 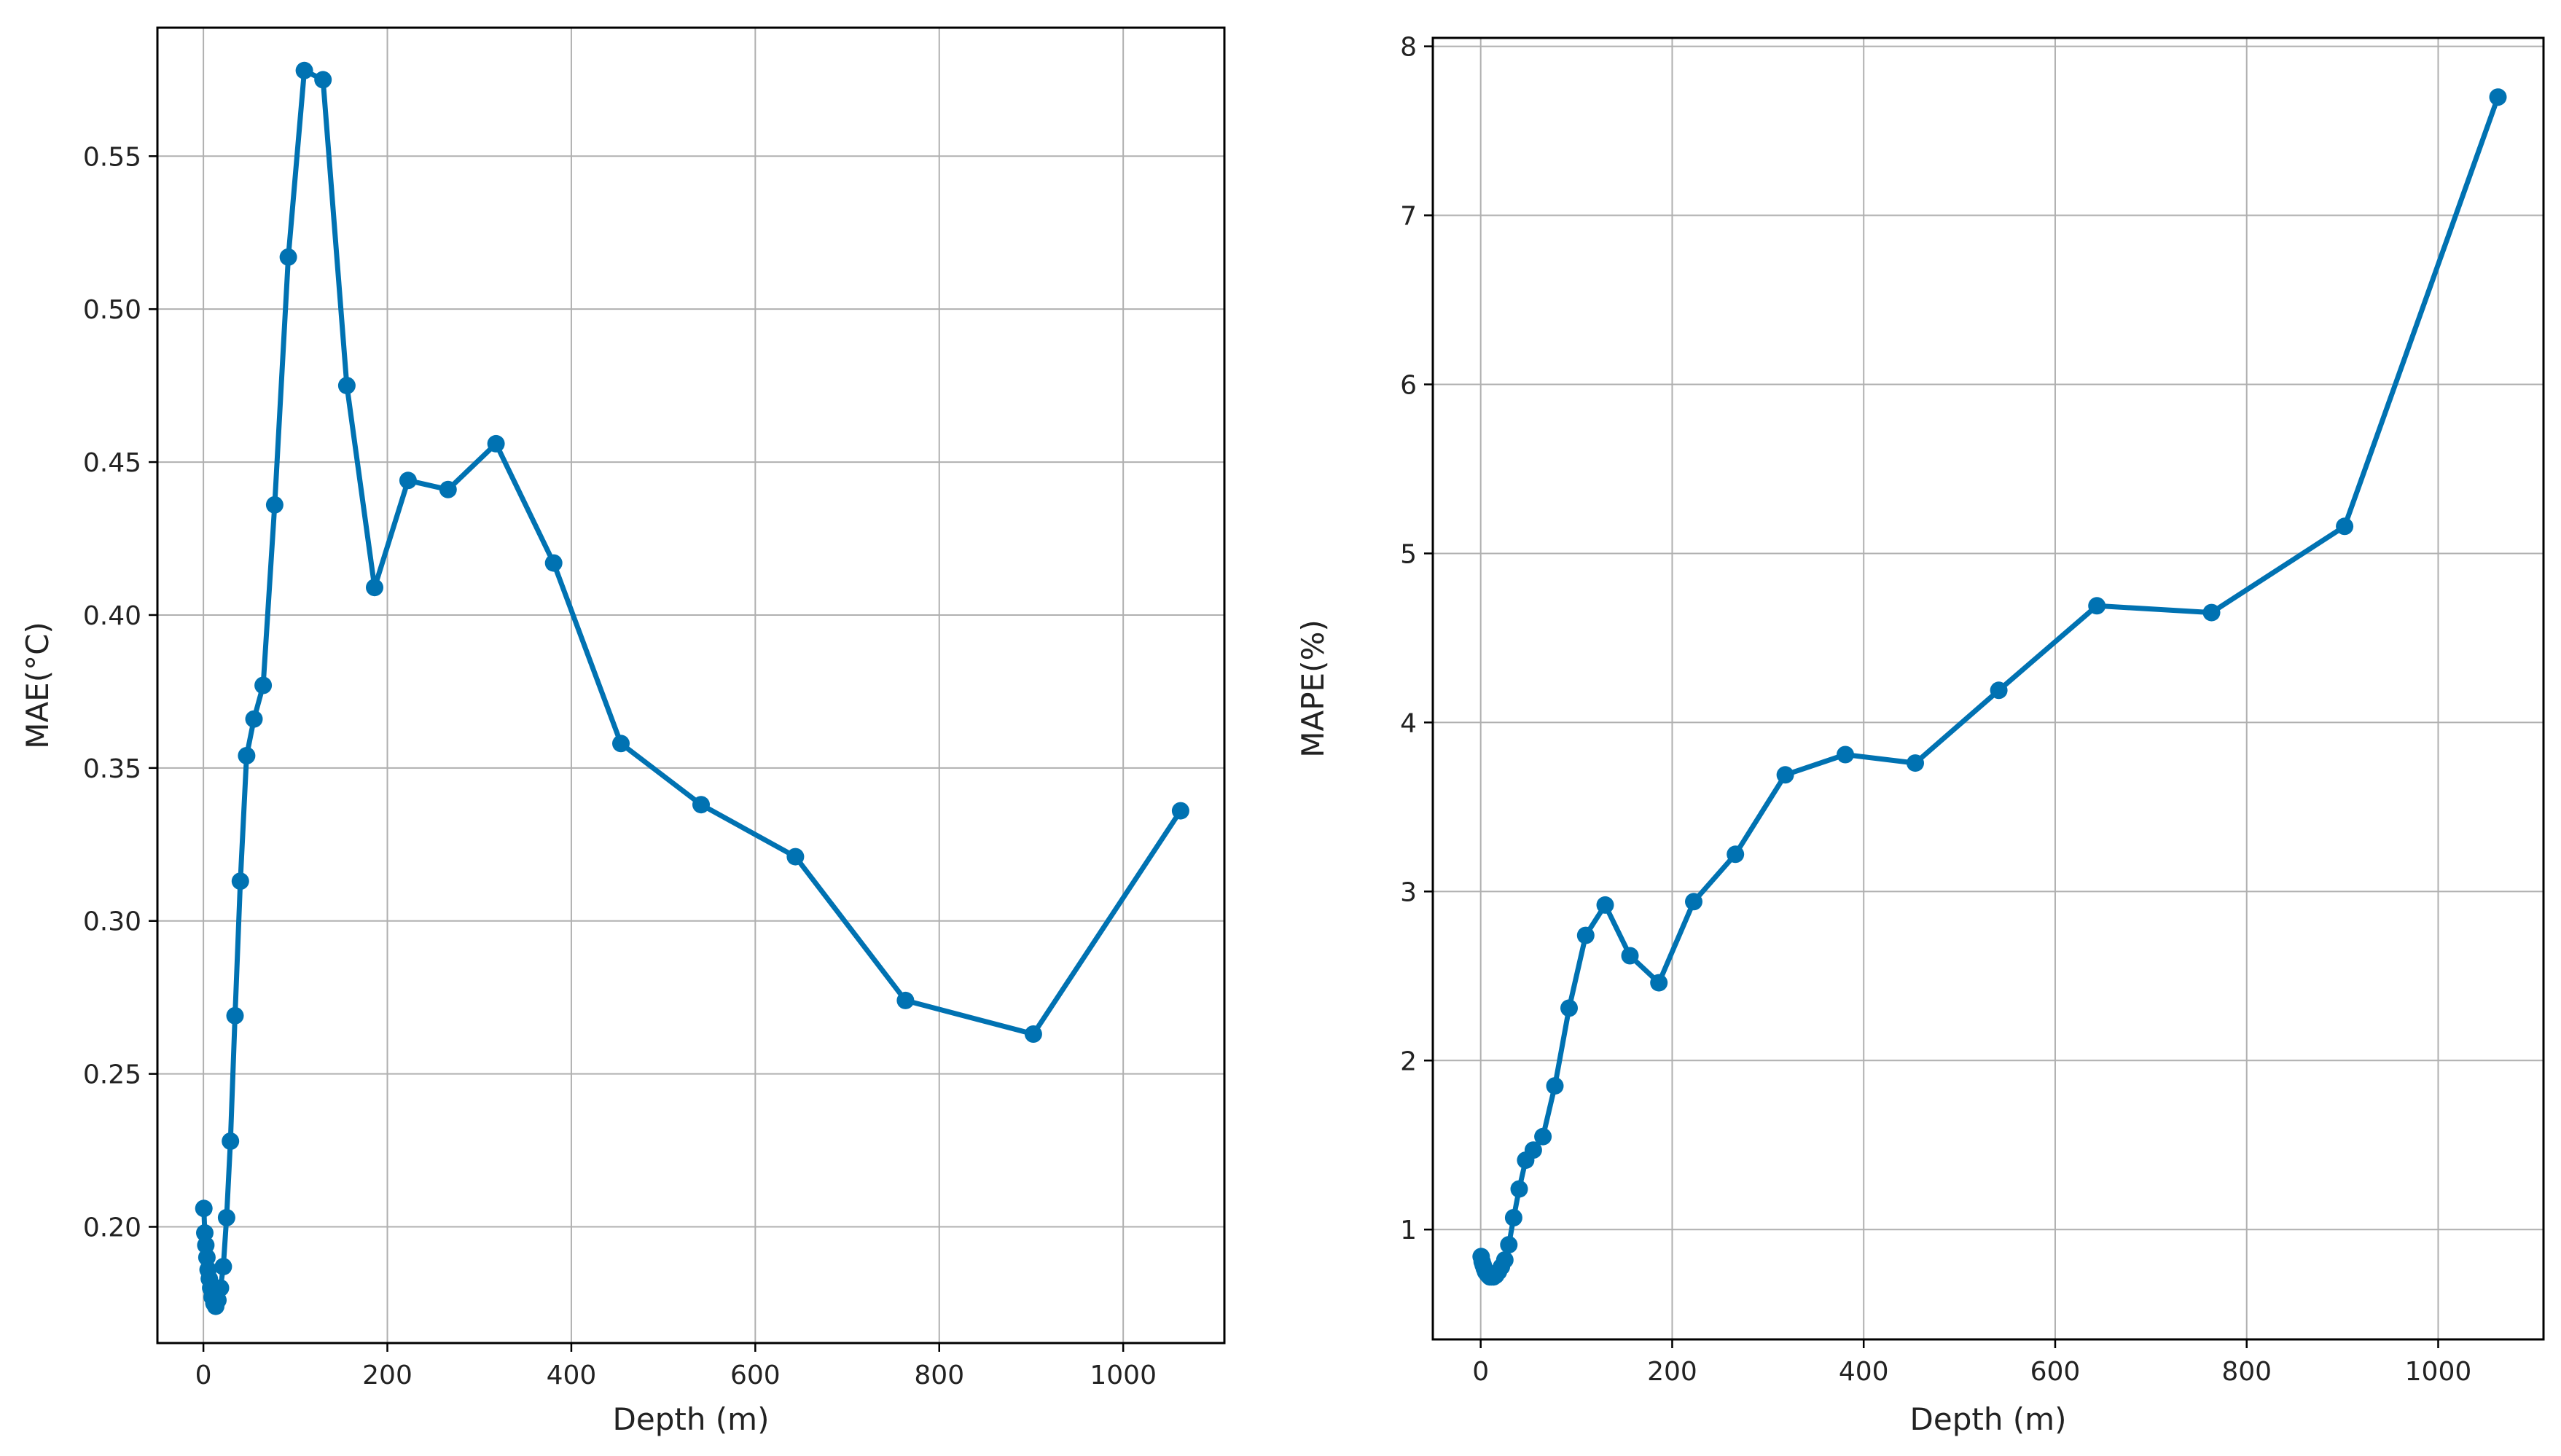 I want to click on mape-y-tick-label: 4, so click(x=1408, y=723).